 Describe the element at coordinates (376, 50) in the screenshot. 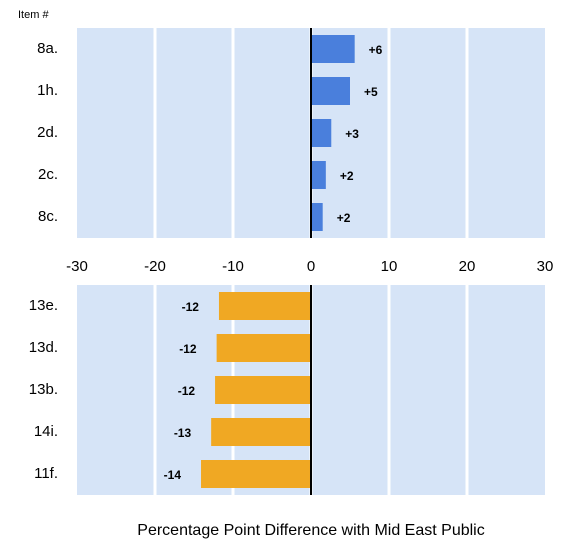

I see `data-label: +6` at that location.